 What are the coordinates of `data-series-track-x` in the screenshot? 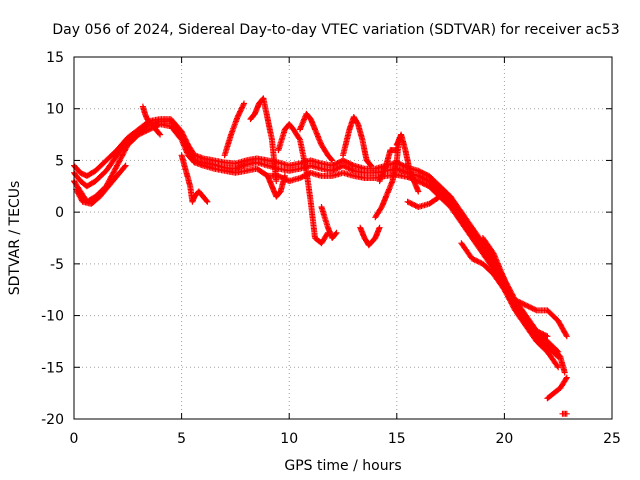 It's located at (564, 413).